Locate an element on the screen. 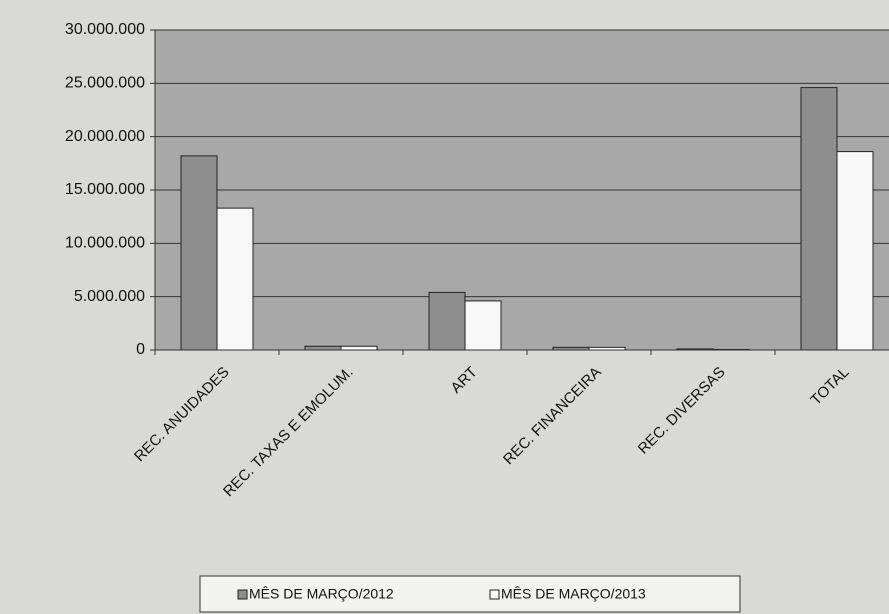 The image size is (889, 614). x-tick-label: REC. FINANCEIRA is located at coordinates (552, 416).